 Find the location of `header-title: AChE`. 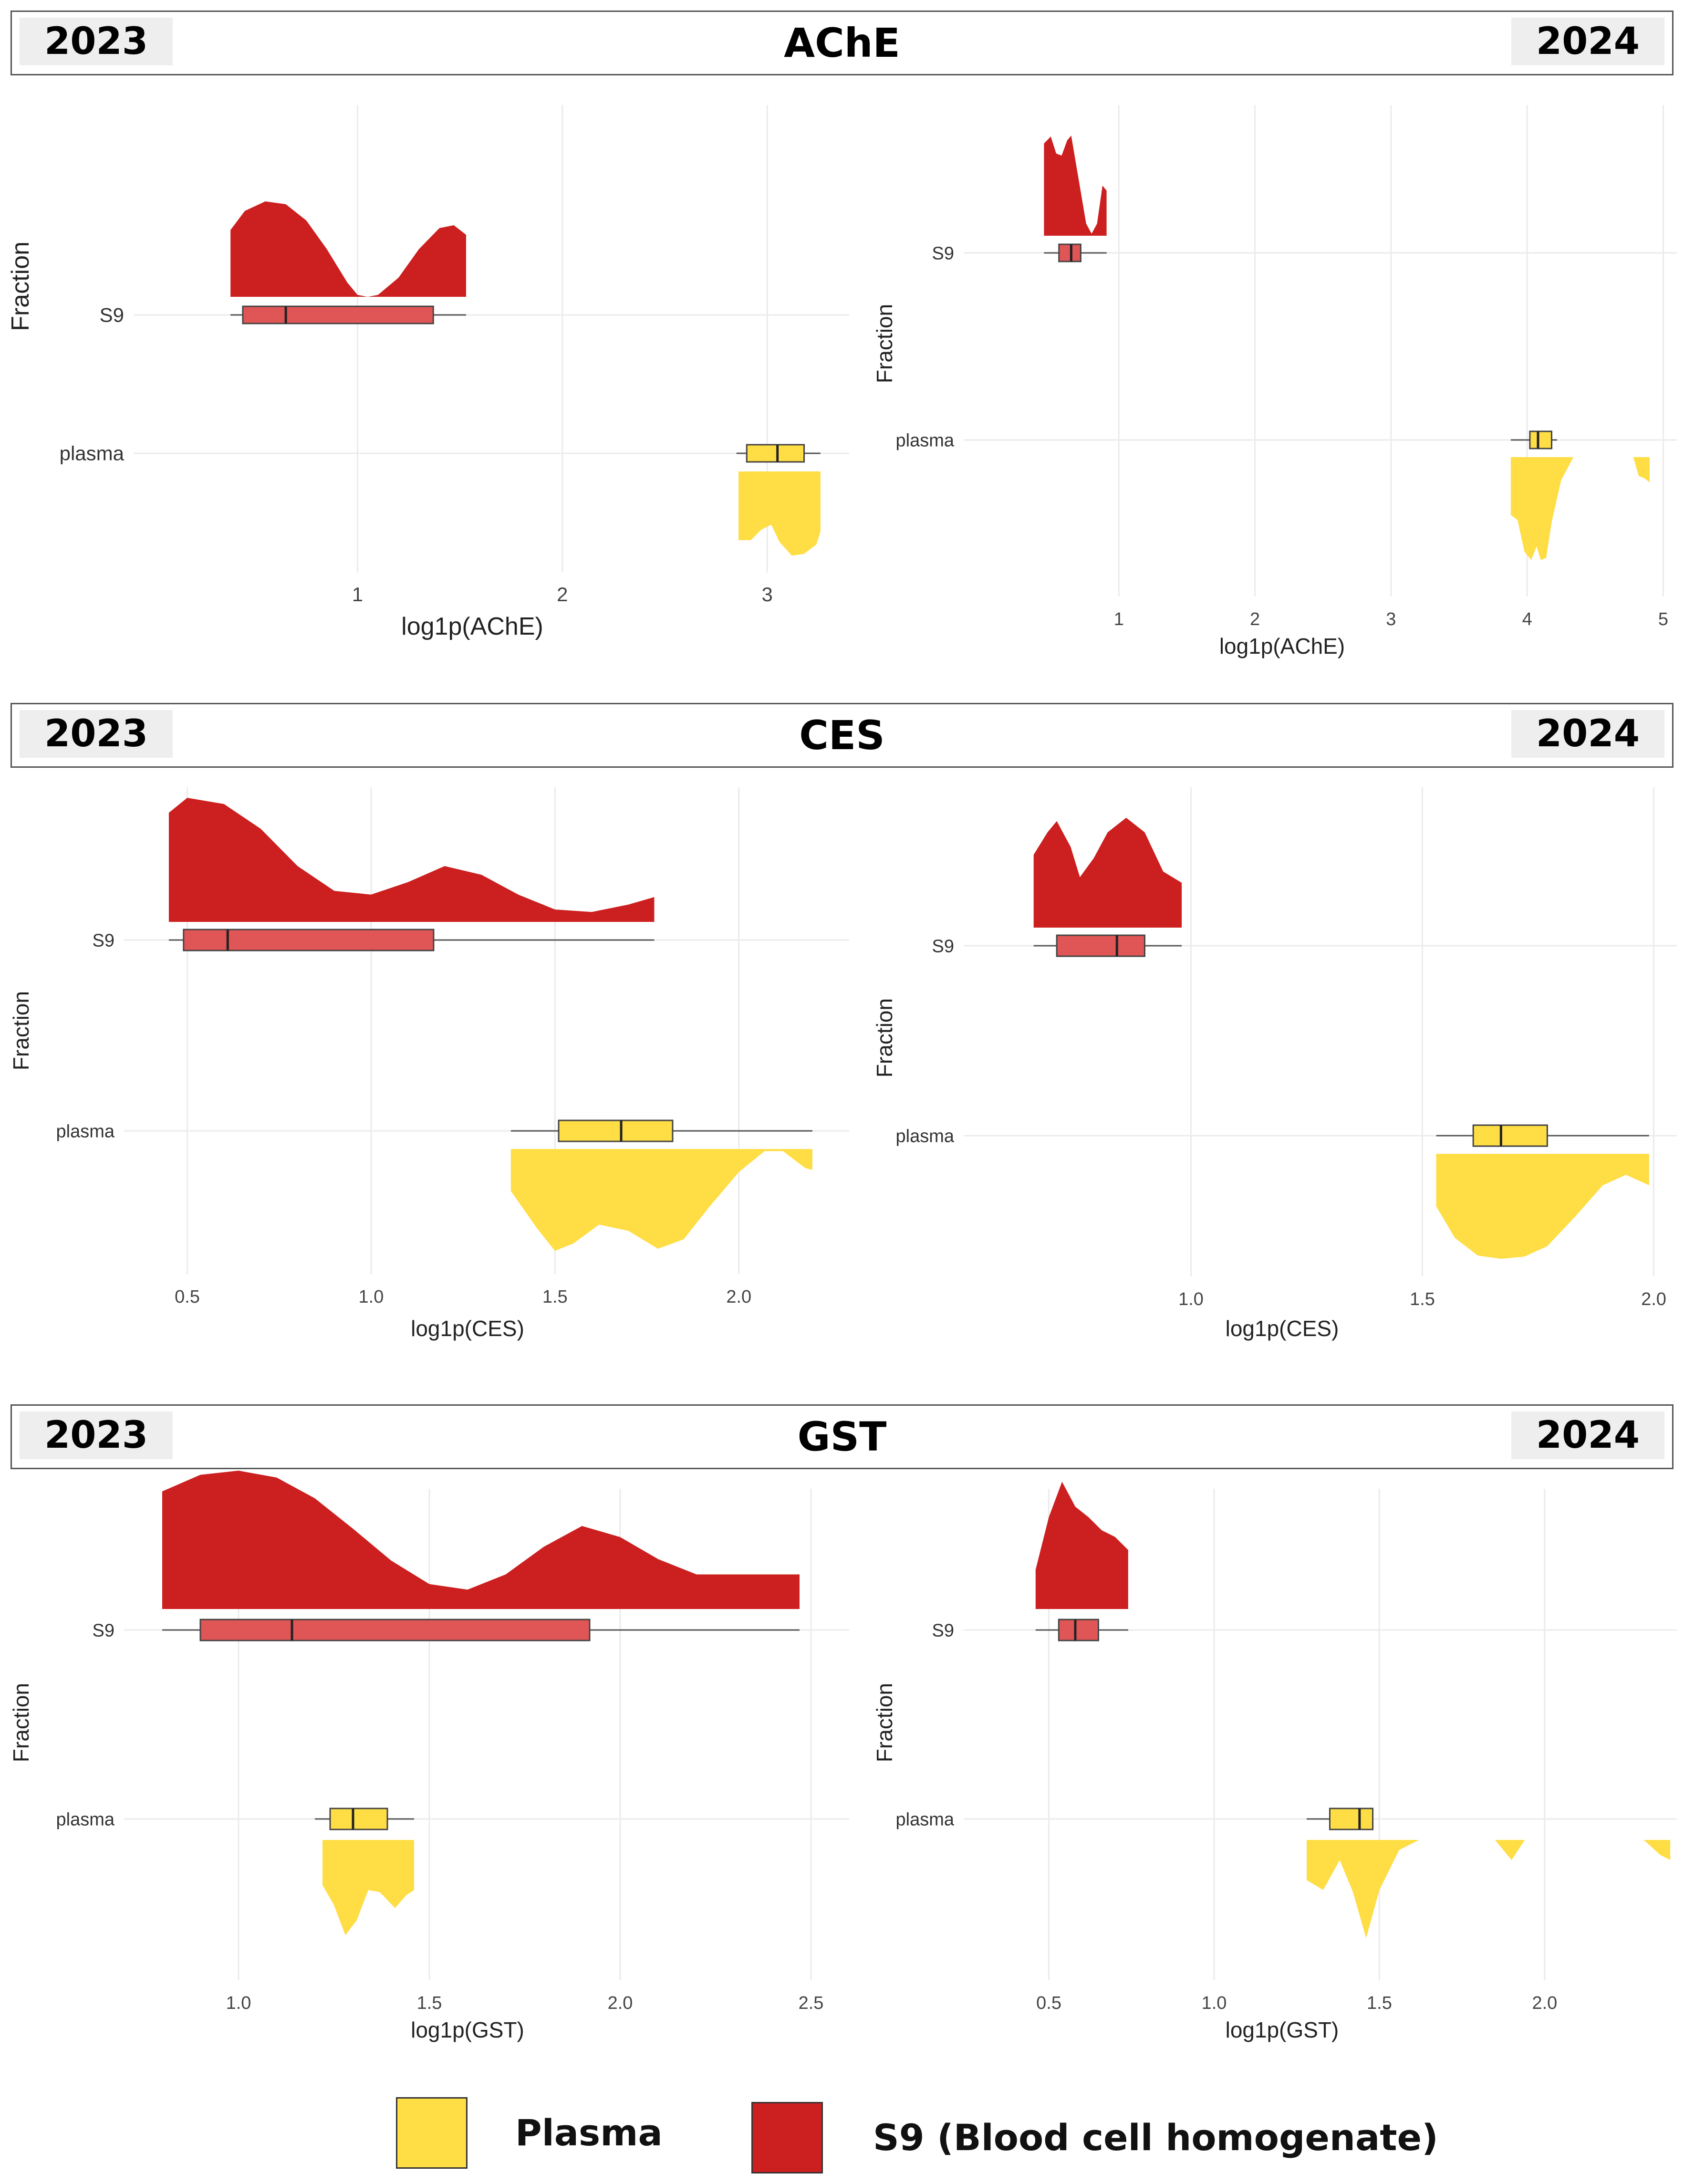

header-title: AChE is located at coordinates (842, 43).